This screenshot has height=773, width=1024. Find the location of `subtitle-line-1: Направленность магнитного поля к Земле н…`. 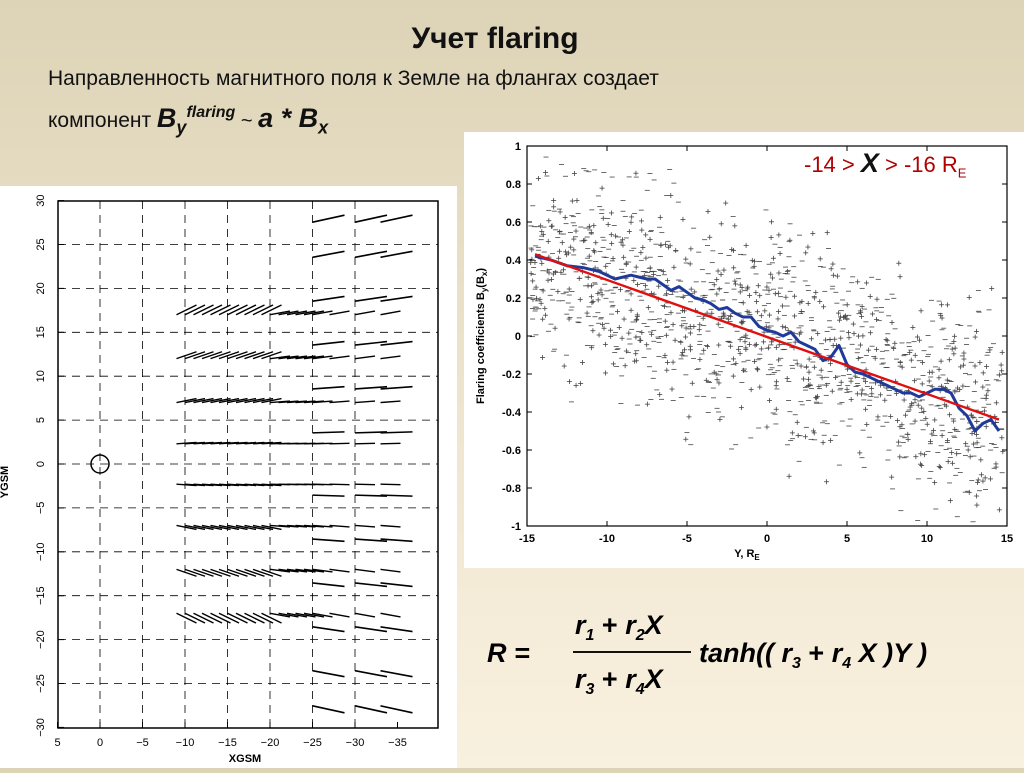

subtitle-line-1: Направленность магнитного поля к Земле н… is located at coordinates (438, 79).